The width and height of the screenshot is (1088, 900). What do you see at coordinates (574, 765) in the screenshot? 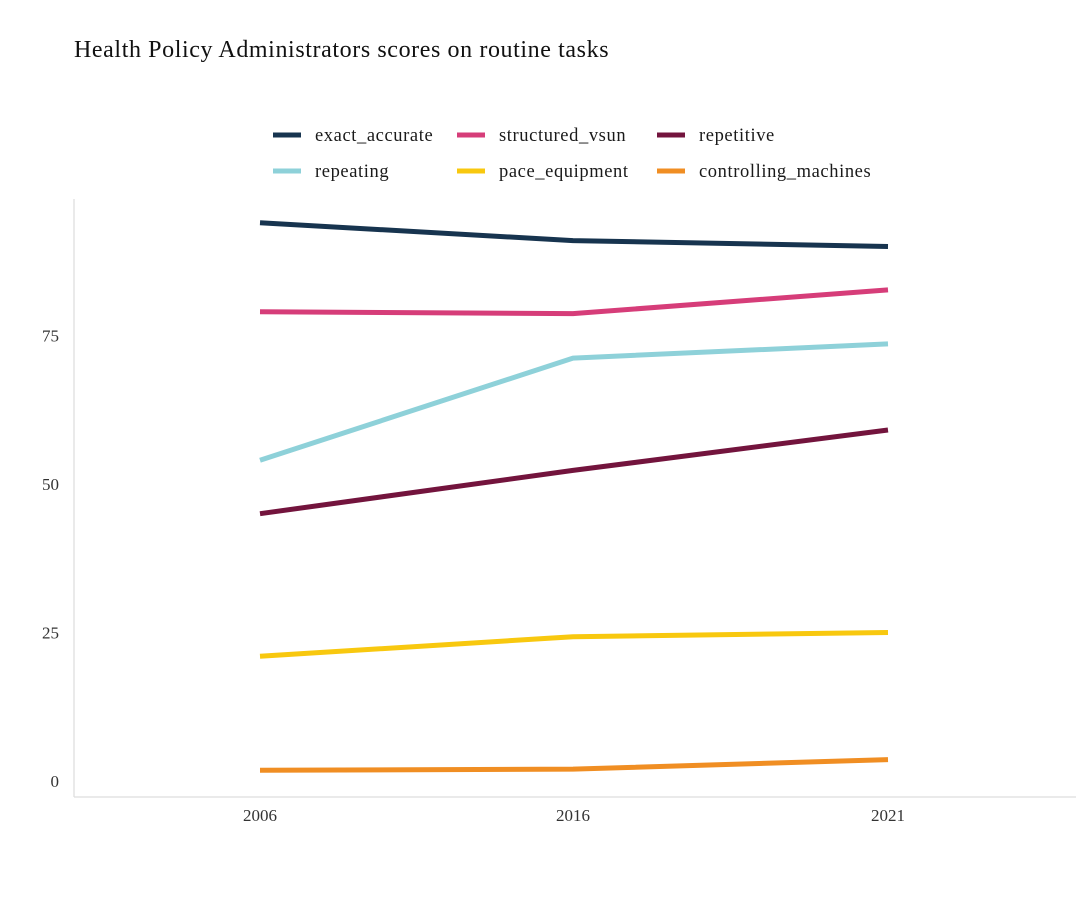
I see `series-line-controlling-machines` at bounding box center [574, 765].